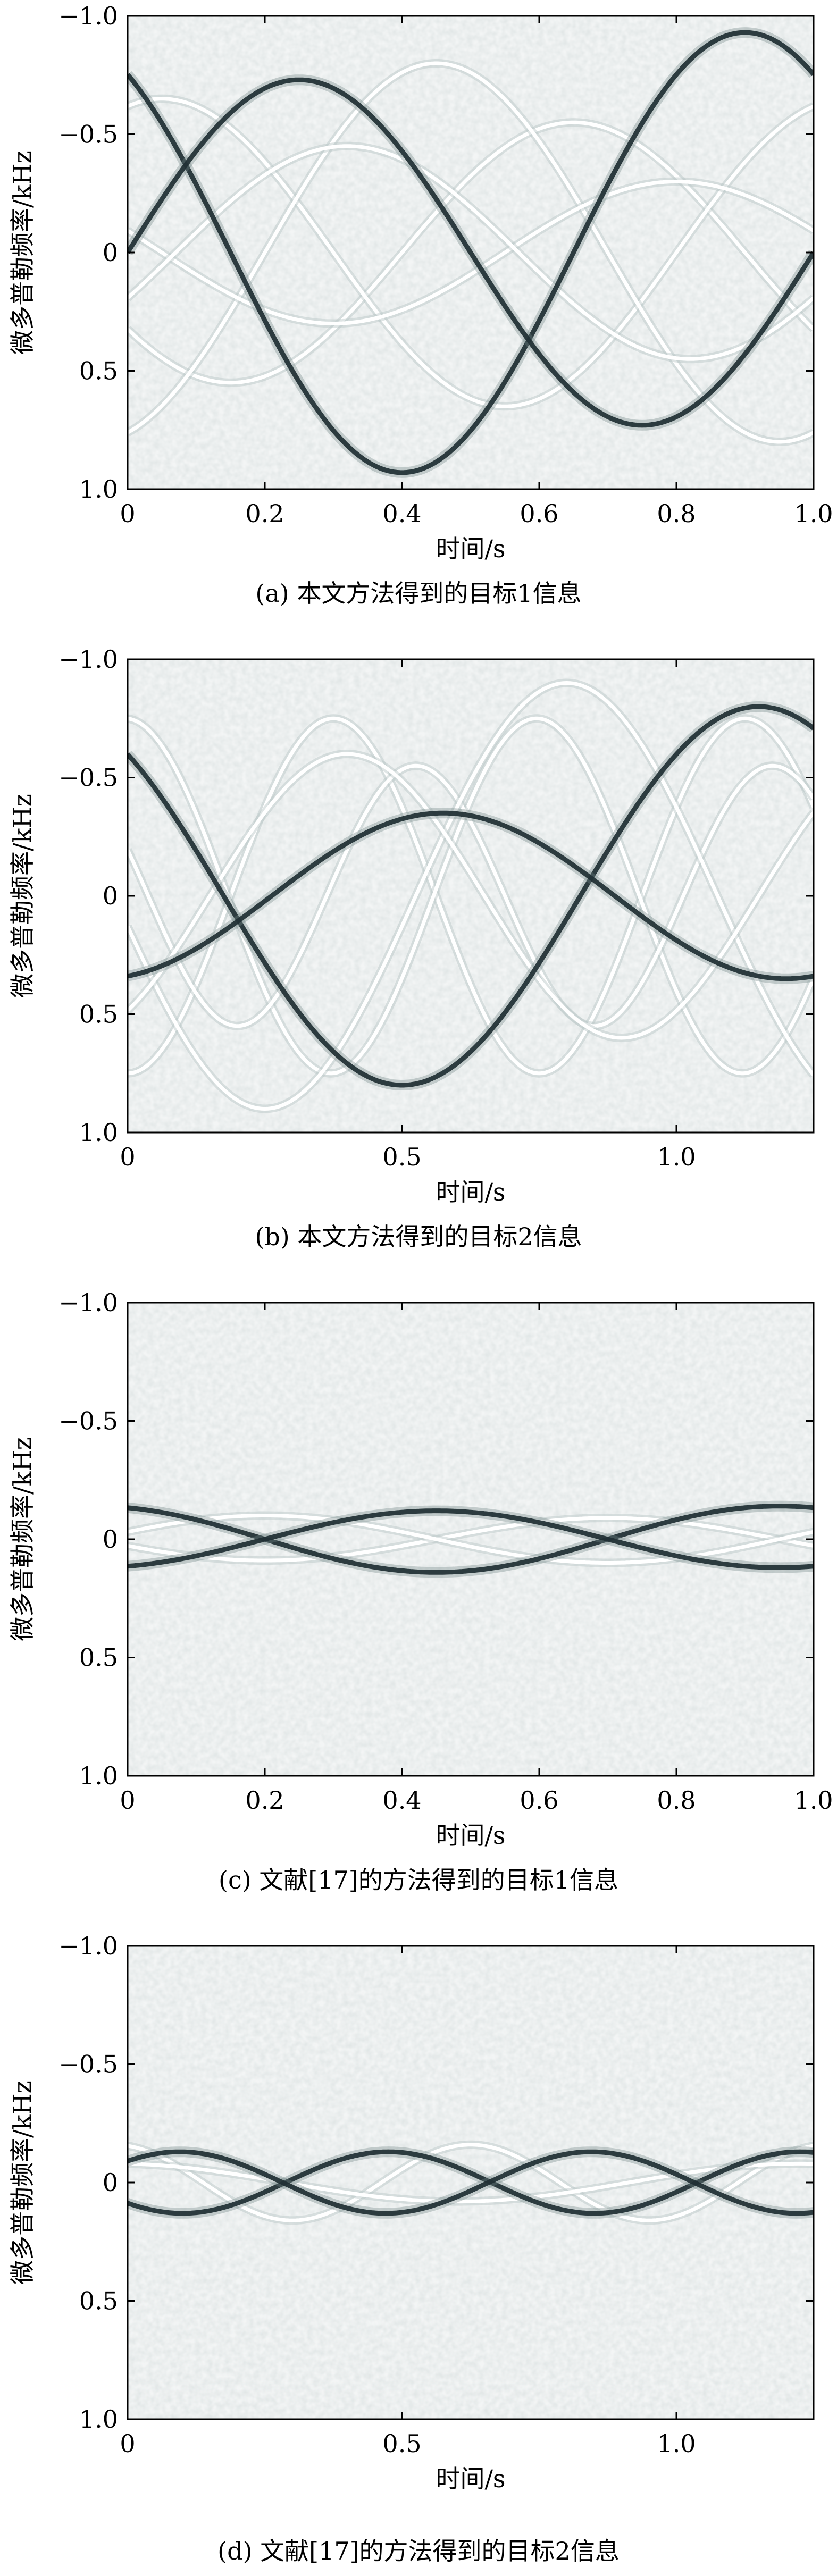 This screenshot has width=837, height=2576. What do you see at coordinates (418, 593) in the screenshot?
I see `caption-a: (a) 本文方法得到的目标1信息` at bounding box center [418, 593].